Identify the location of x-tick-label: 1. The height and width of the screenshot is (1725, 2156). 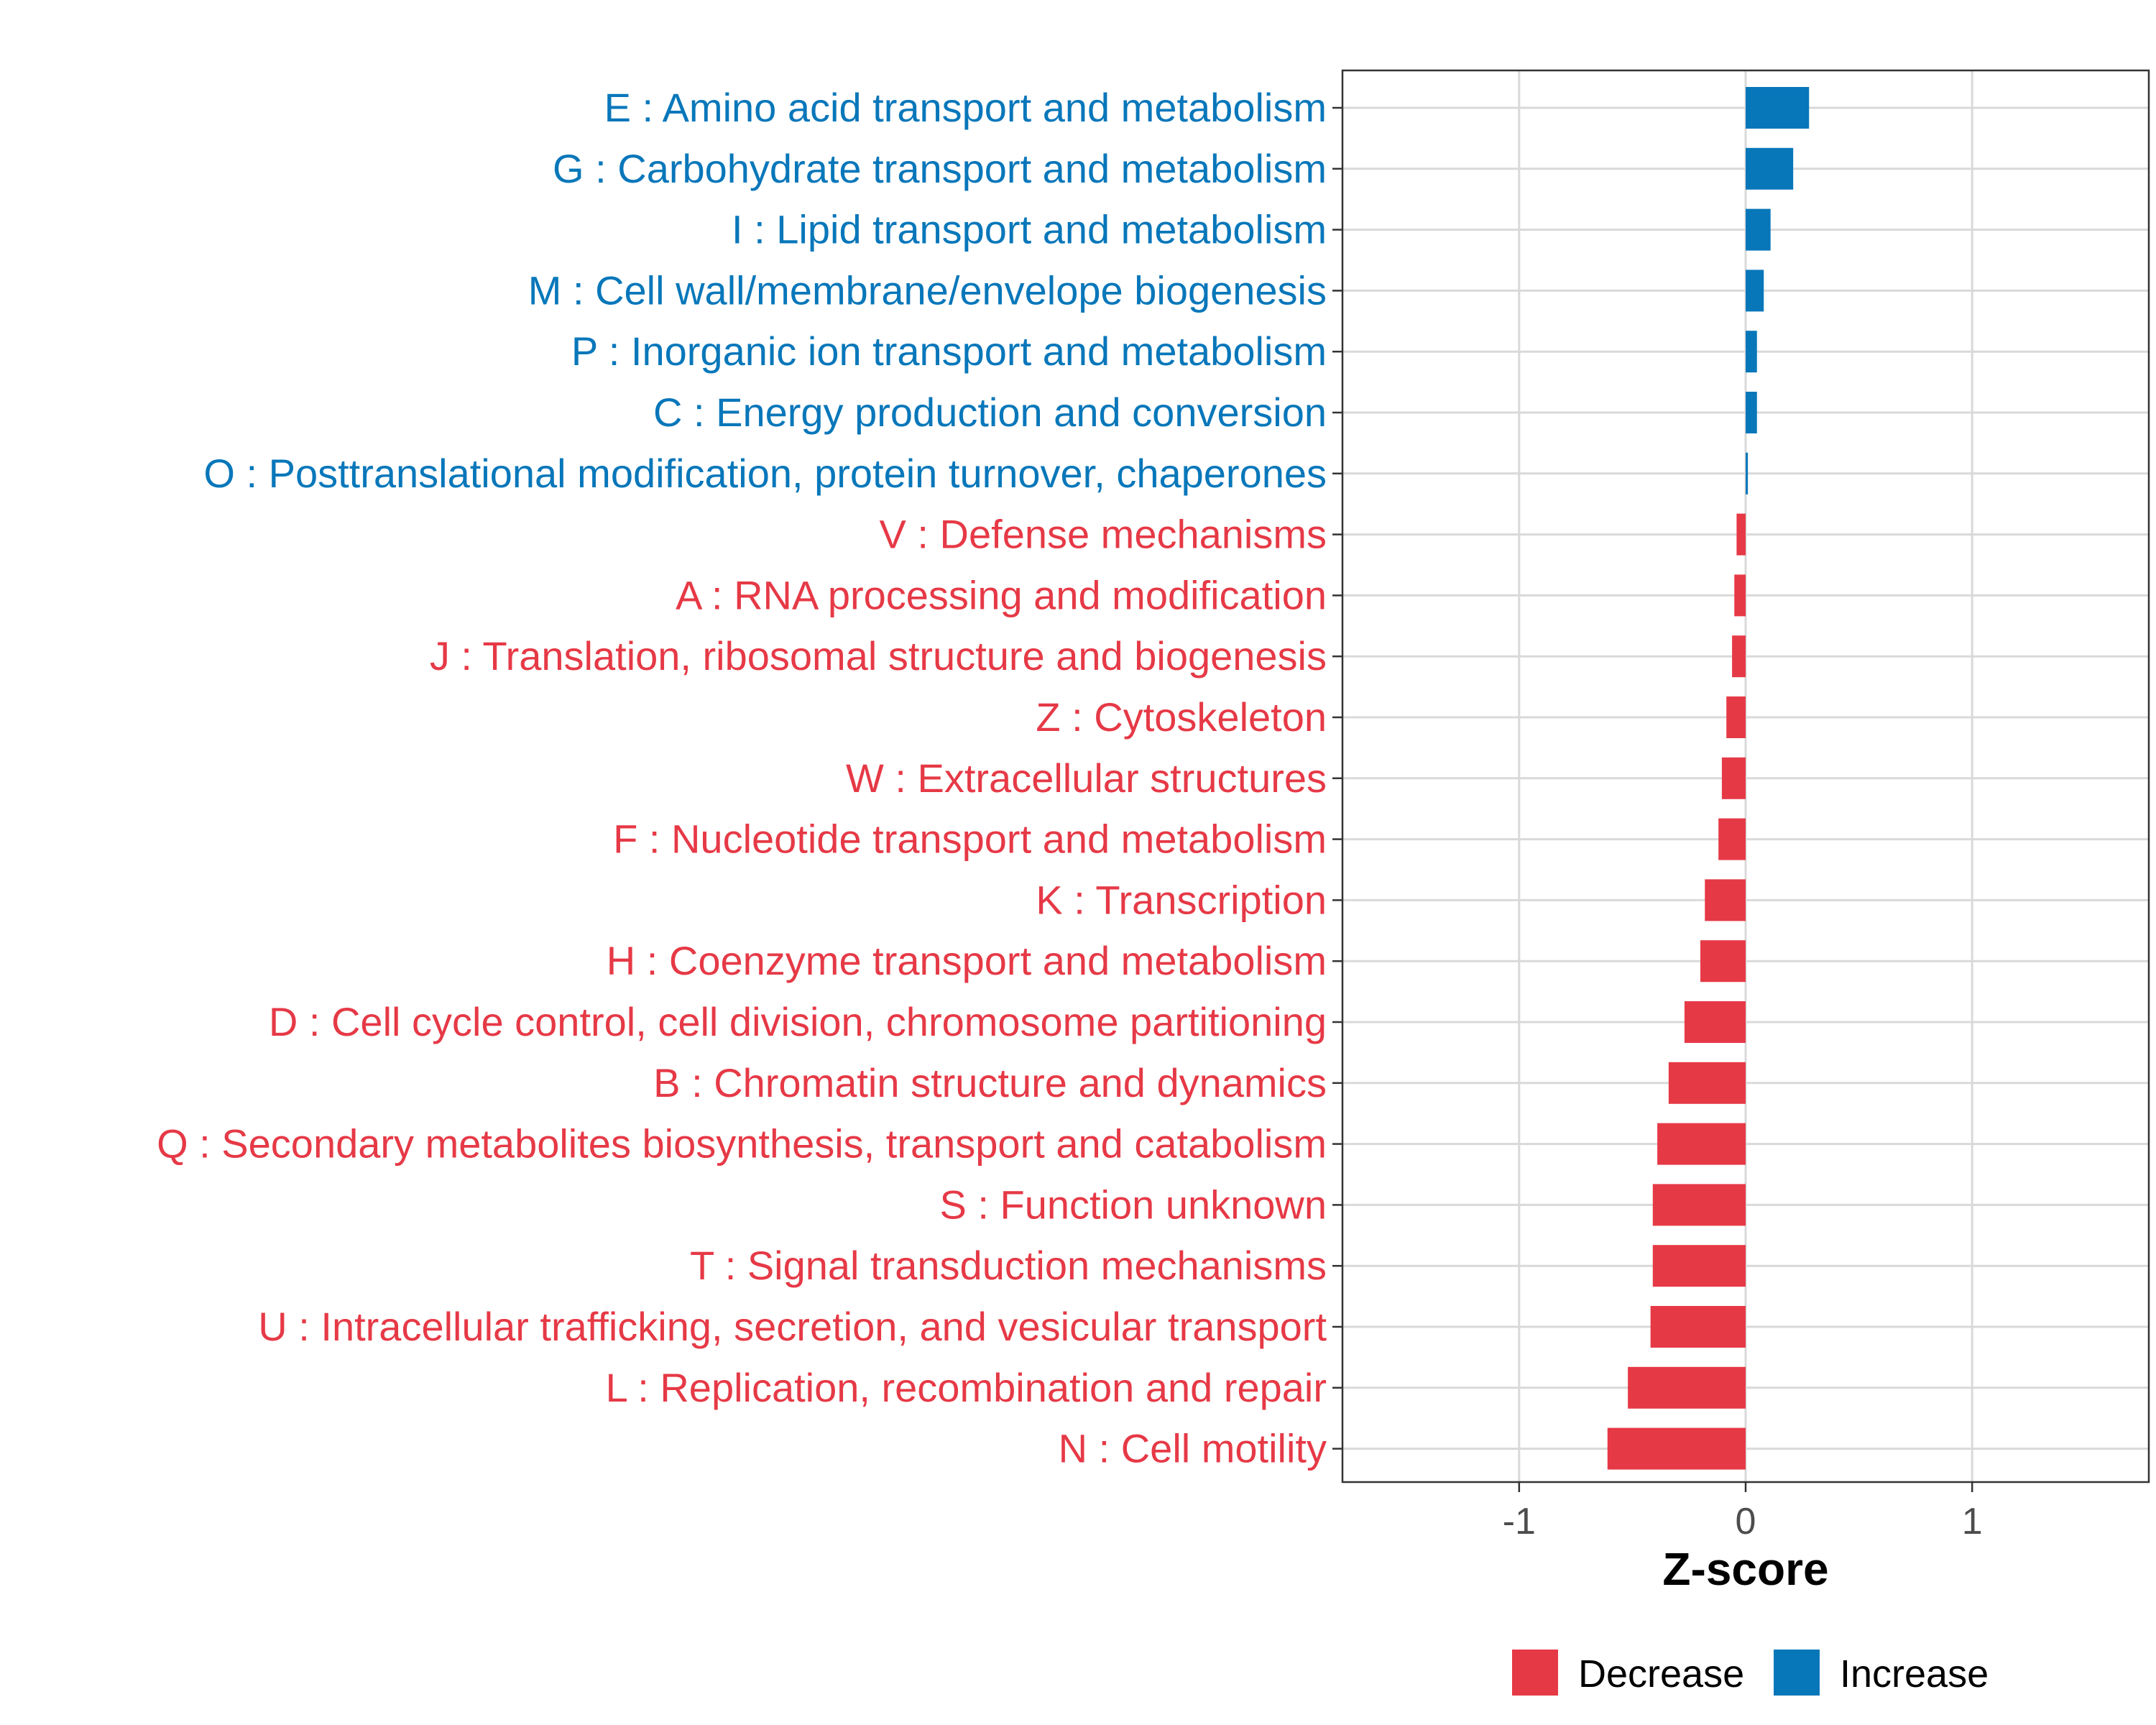
(1972, 1521).